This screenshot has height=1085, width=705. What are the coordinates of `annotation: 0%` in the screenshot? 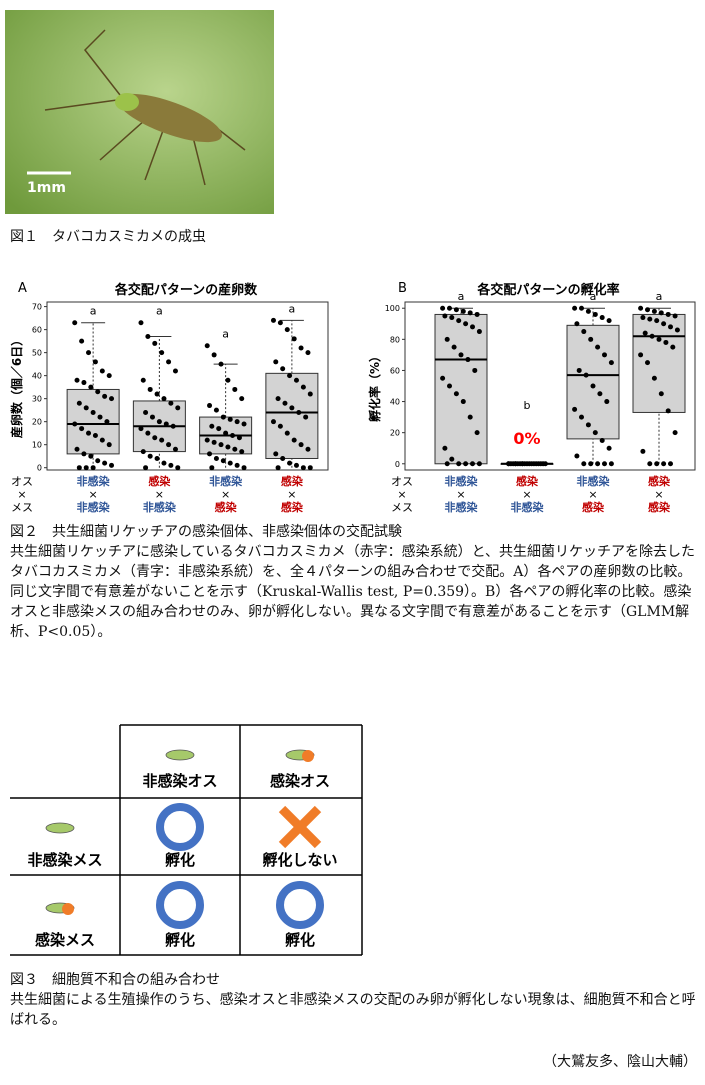 It's located at (526, 438).